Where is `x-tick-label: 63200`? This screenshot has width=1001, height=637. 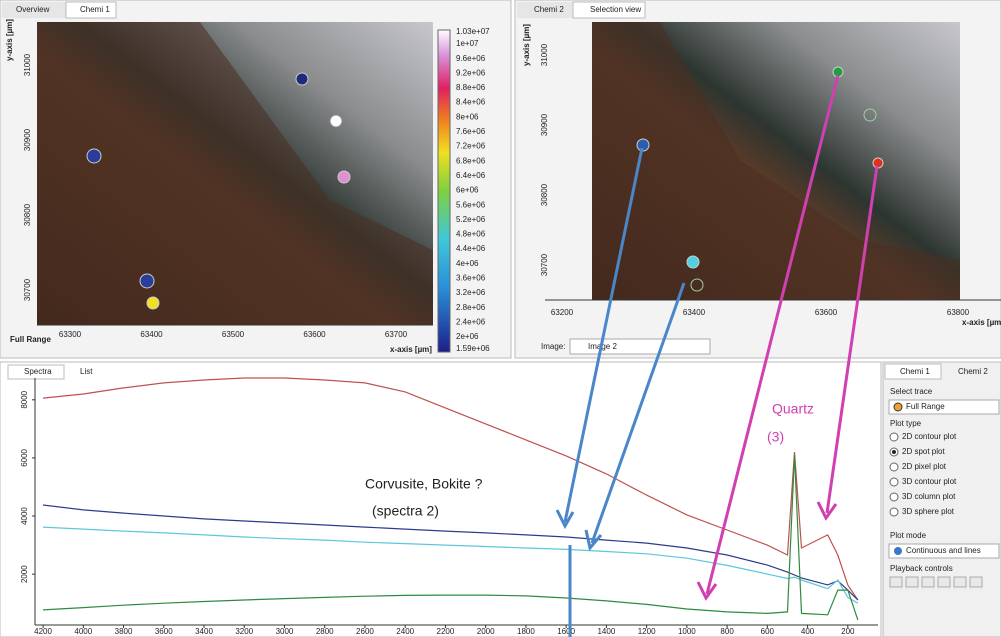
x-tick-label: 63200 is located at coordinates (562, 312).